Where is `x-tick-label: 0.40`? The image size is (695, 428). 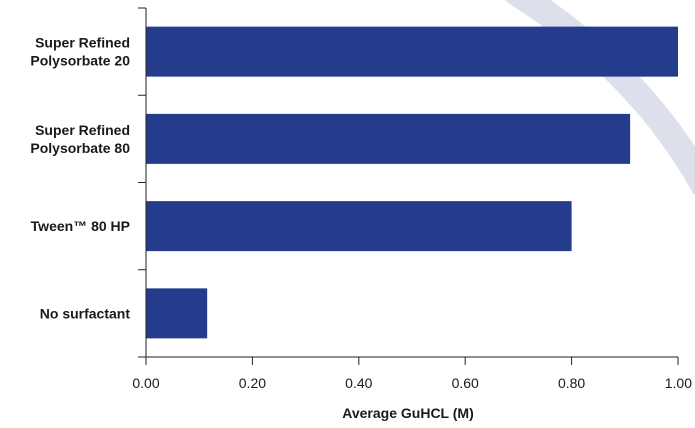 x-tick-label: 0.40 is located at coordinates (358, 383).